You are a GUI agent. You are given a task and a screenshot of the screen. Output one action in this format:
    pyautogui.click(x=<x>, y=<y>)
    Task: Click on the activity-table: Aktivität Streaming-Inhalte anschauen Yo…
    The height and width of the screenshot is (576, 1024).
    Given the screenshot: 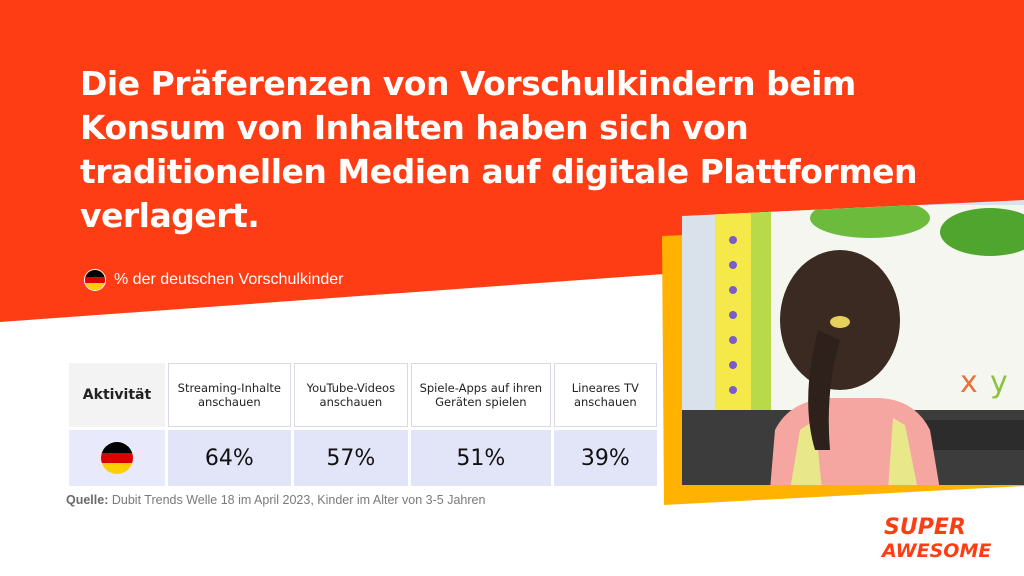 What is the action you would take?
    pyautogui.click(x=363, y=424)
    